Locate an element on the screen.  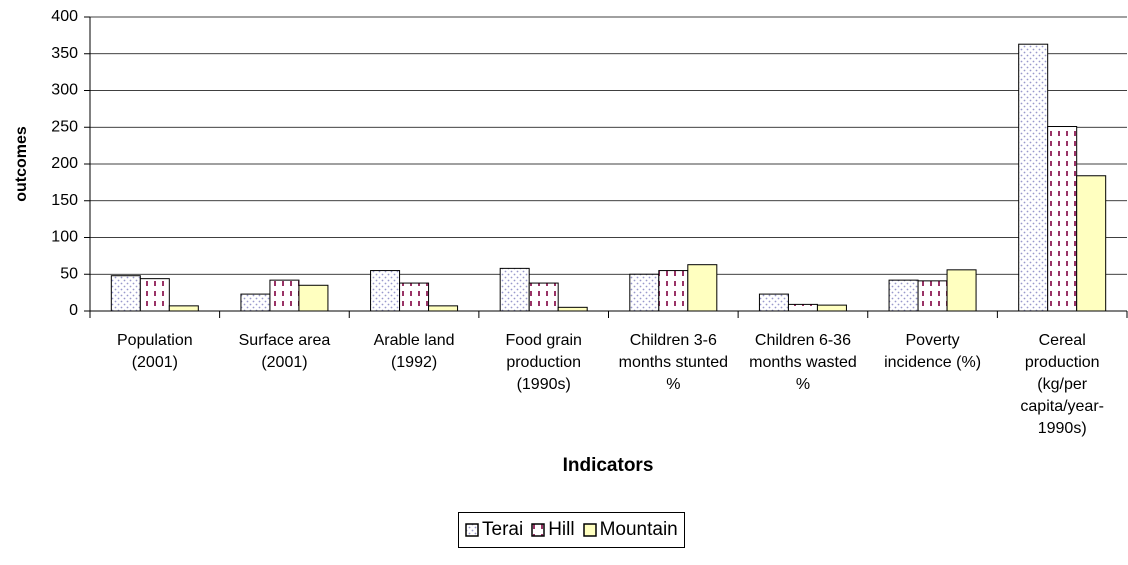
x-tick-label: Population (2001) is located at coordinates (155, 351).